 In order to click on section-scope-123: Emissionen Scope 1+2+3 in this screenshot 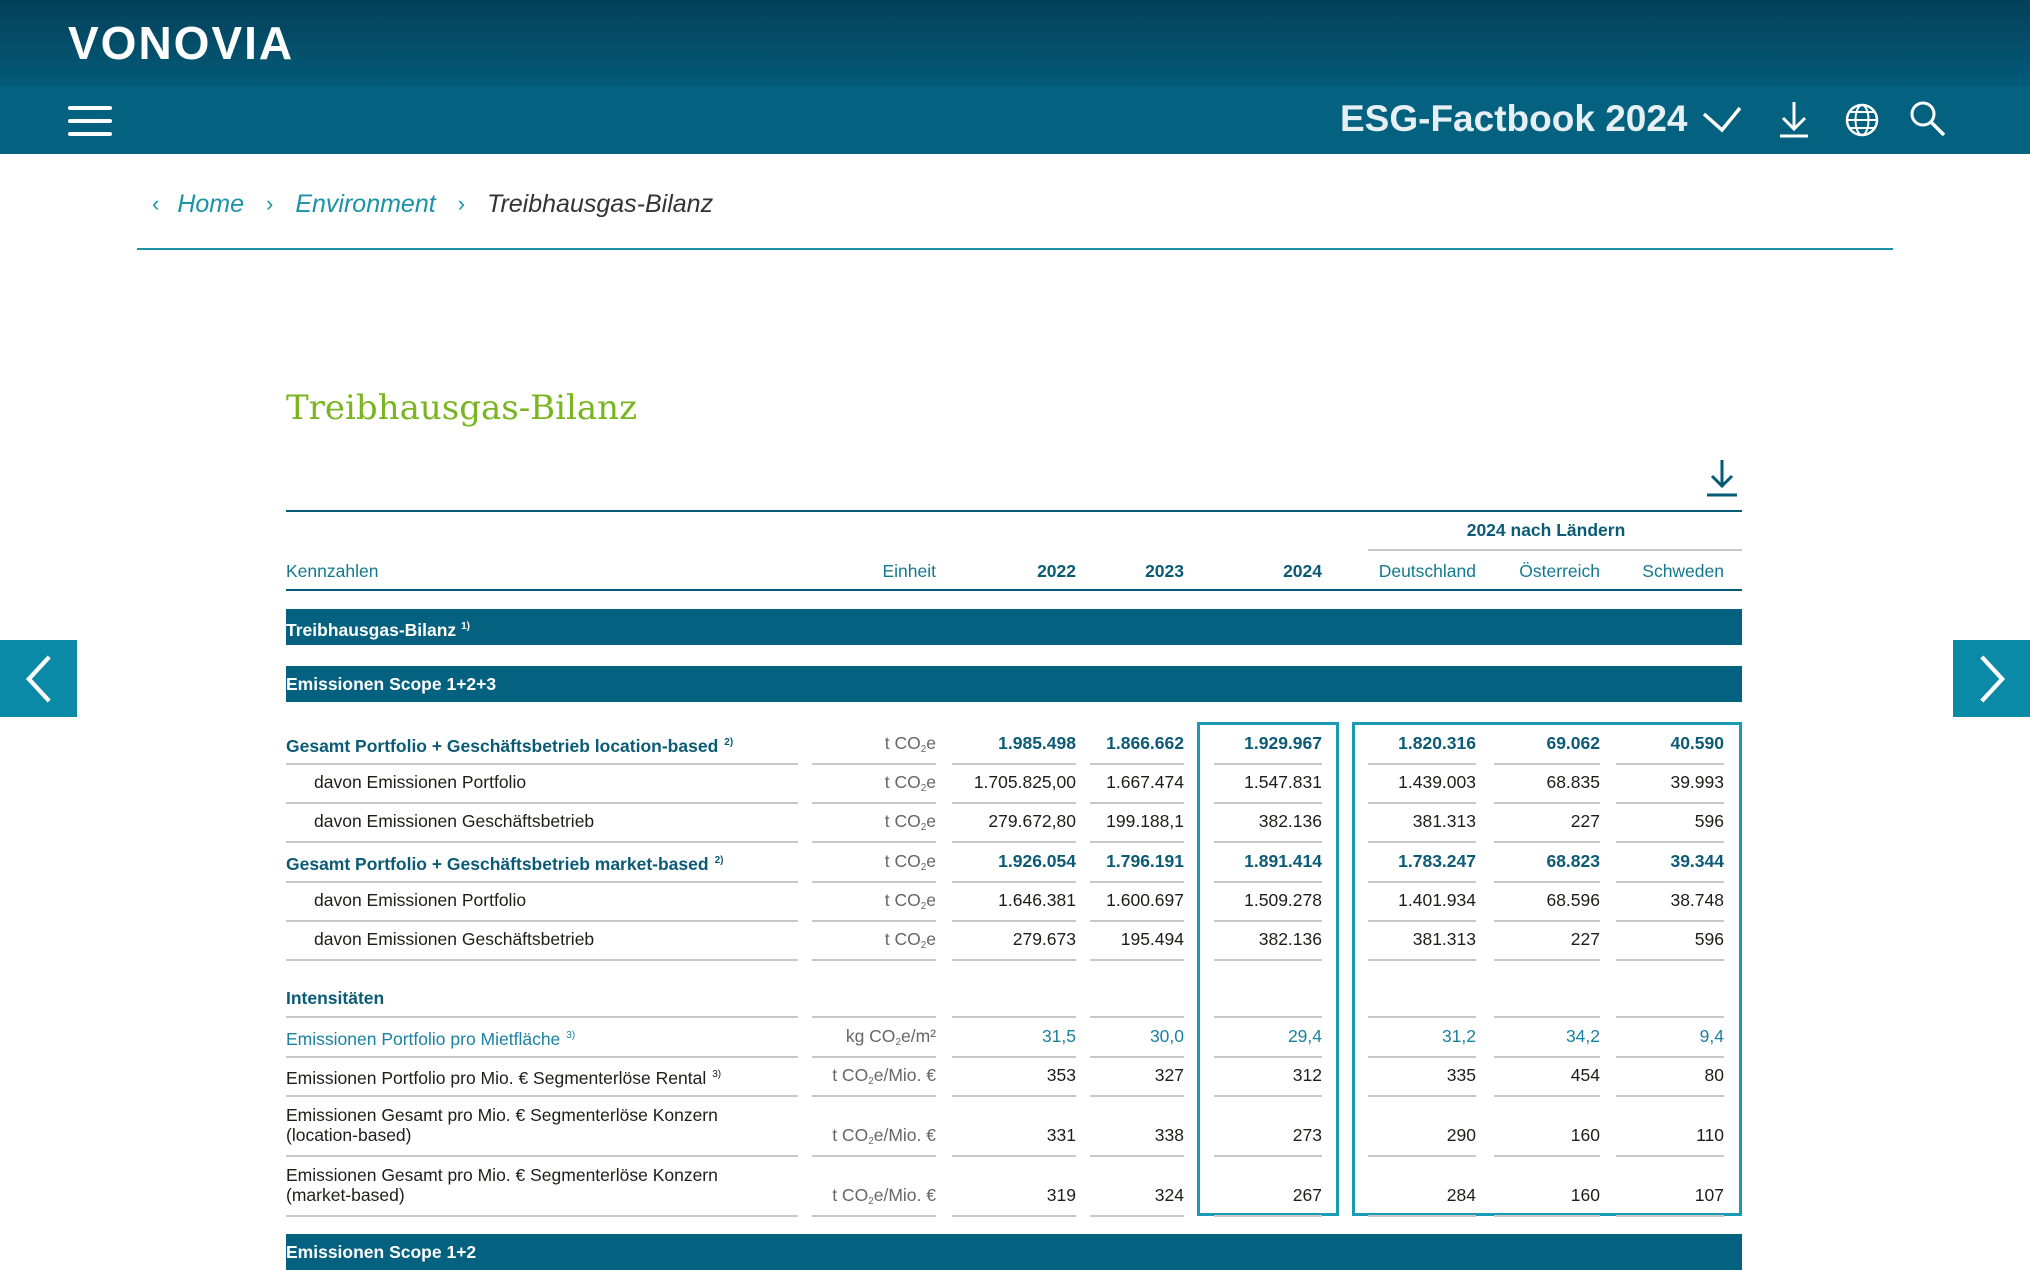, I will do `click(1014, 684)`.